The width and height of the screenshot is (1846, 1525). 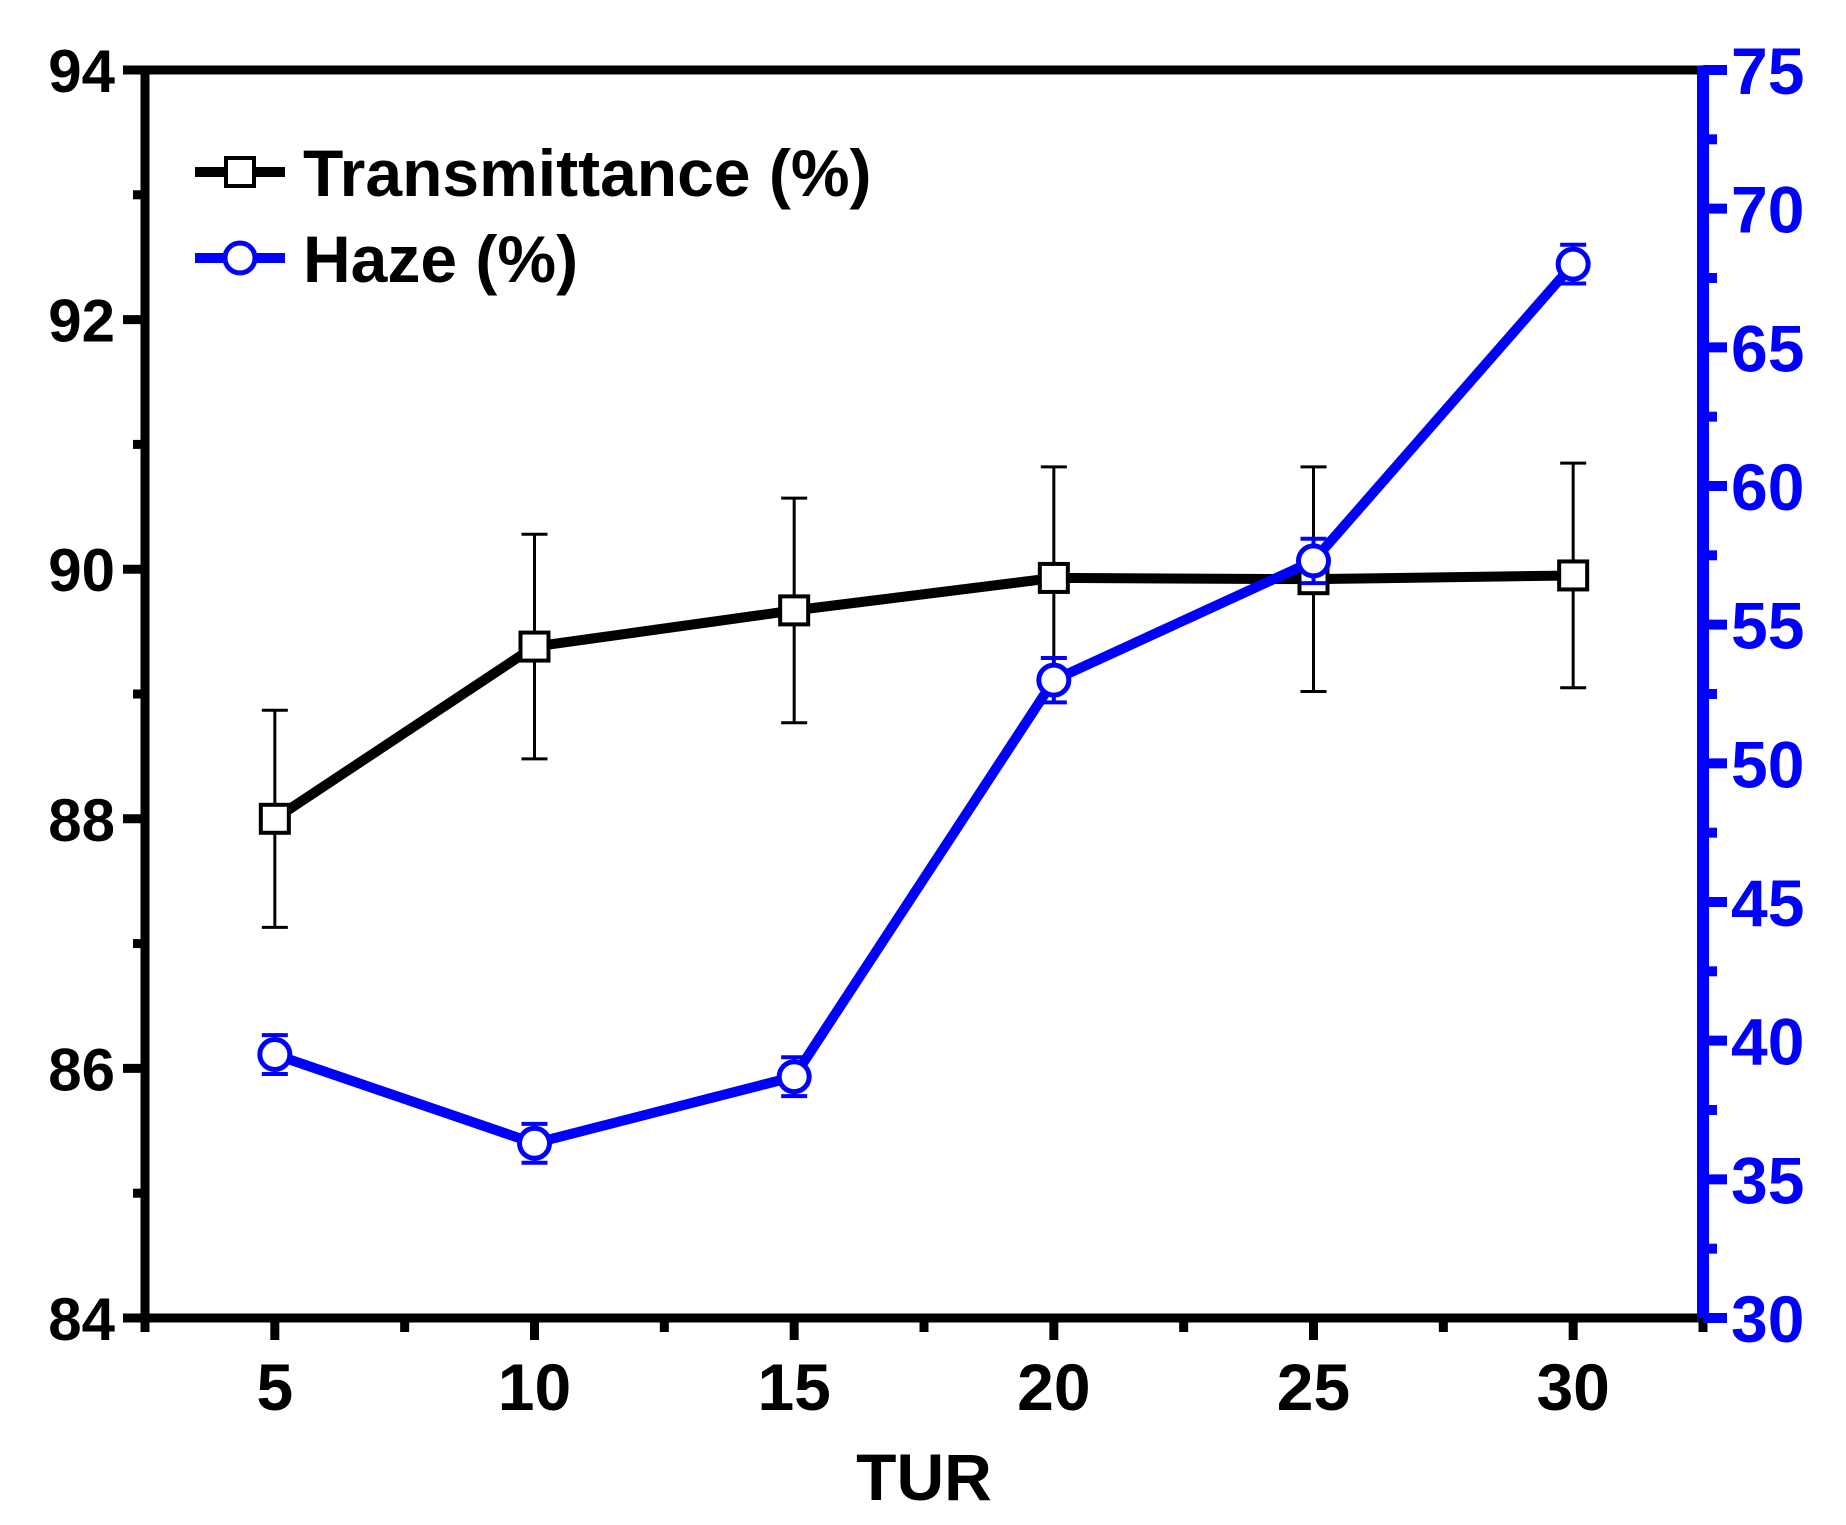 I want to click on left-y-tick-label: 90, so click(x=81, y=570).